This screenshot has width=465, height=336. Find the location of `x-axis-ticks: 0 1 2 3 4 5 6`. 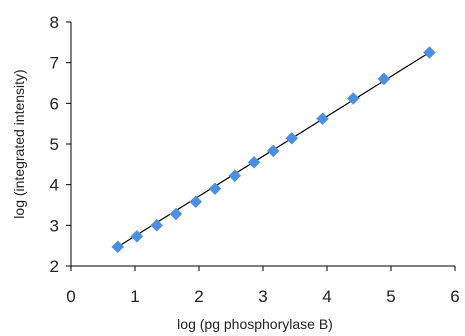

x-axis-ticks: 0 1 2 3 4 5 6 is located at coordinates (263, 286).